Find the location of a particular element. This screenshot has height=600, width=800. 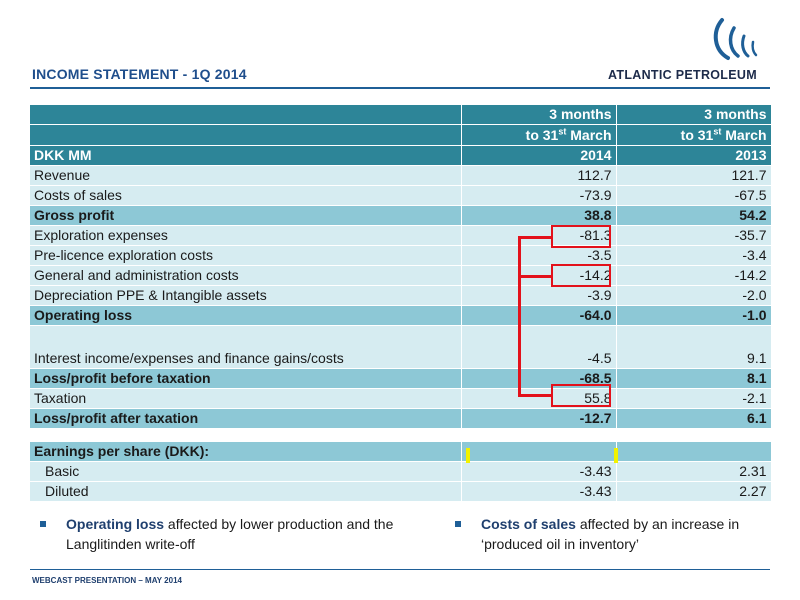

table-row-taxation: Taxation 55.8 -2.1 is located at coordinates (401, 398).